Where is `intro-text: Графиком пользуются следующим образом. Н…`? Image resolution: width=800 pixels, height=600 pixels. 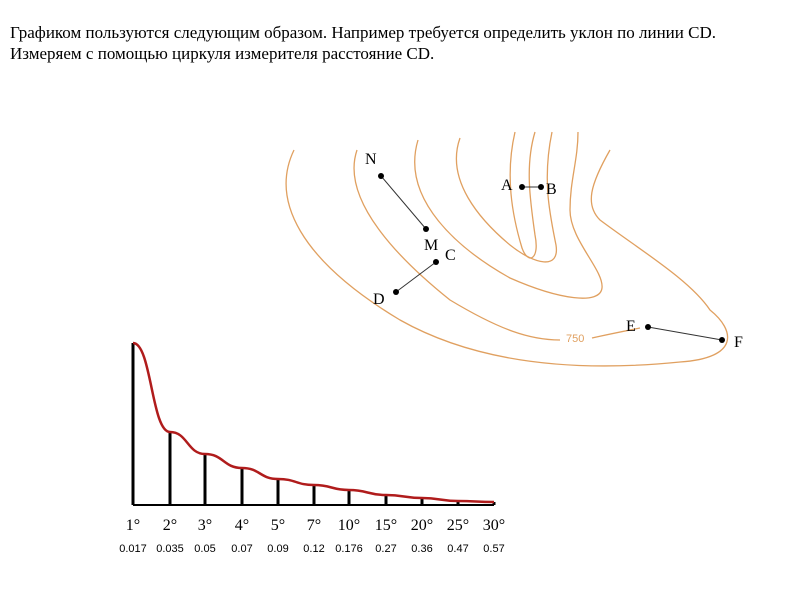 intro-text: Графиком пользуются следующим образом. Н… is located at coordinates (363, 43).